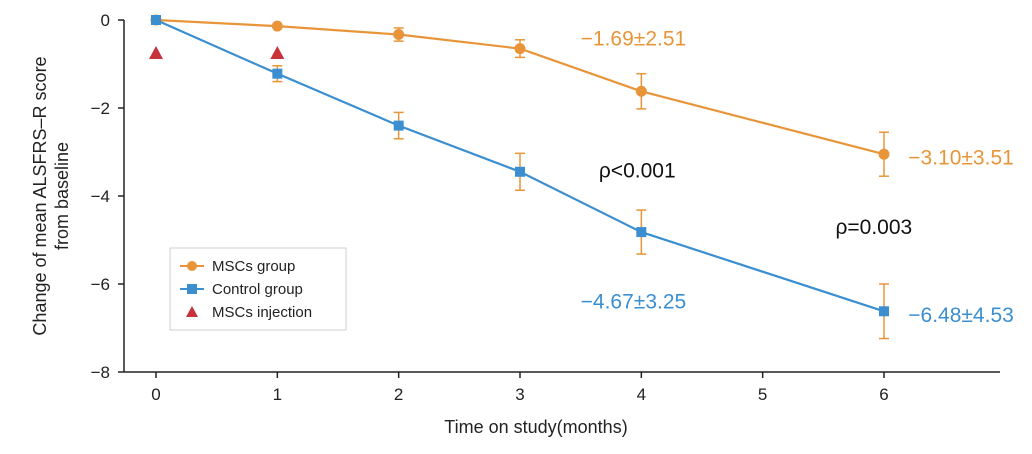 Image resolution: width=1032 pixels, height=454 pixels. I want to click on x-ticks: 0 1 2 3 4 5 6, so click(520, 388).